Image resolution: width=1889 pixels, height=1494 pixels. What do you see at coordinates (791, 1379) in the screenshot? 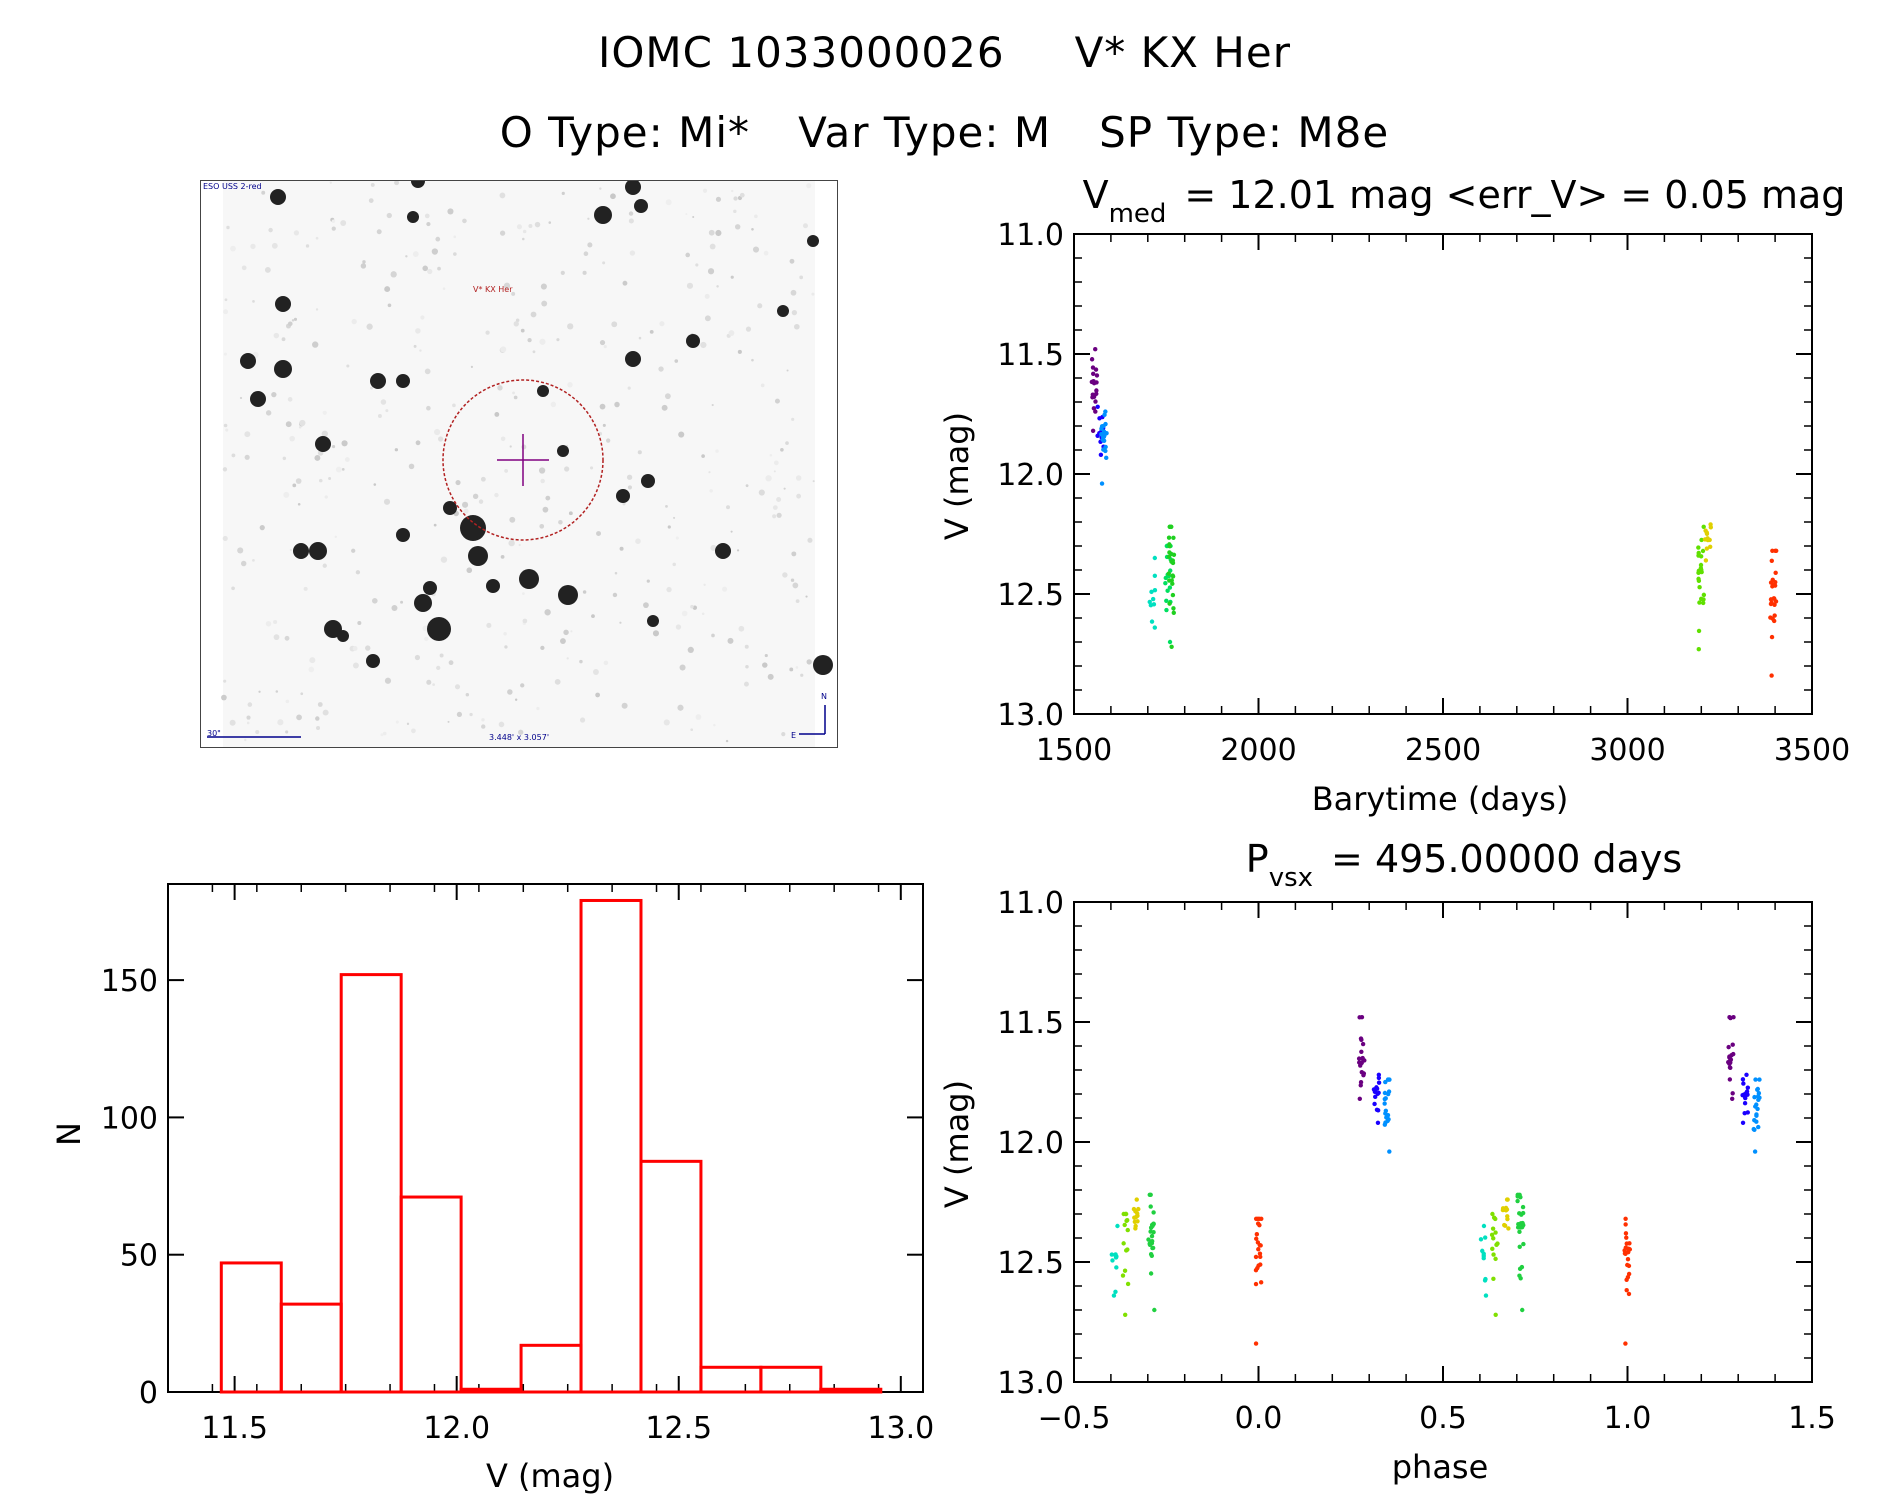
I see `histogram-bar` at bounding box center [791, 1379].